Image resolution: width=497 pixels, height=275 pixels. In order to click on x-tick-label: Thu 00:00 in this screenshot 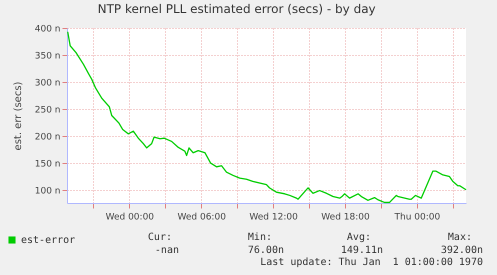, I will do `click(417, 217)`.